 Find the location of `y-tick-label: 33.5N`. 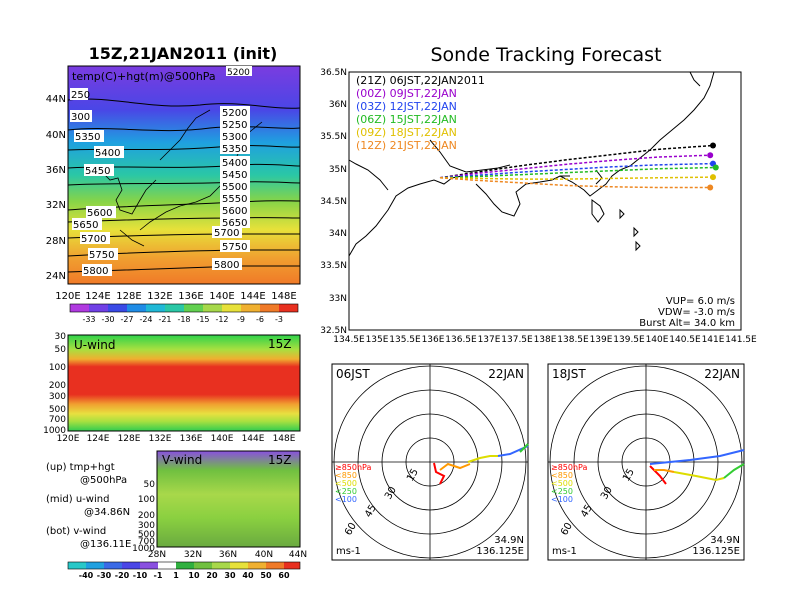

y-tick-label: 33.5N is located at coordinates (333, 266).